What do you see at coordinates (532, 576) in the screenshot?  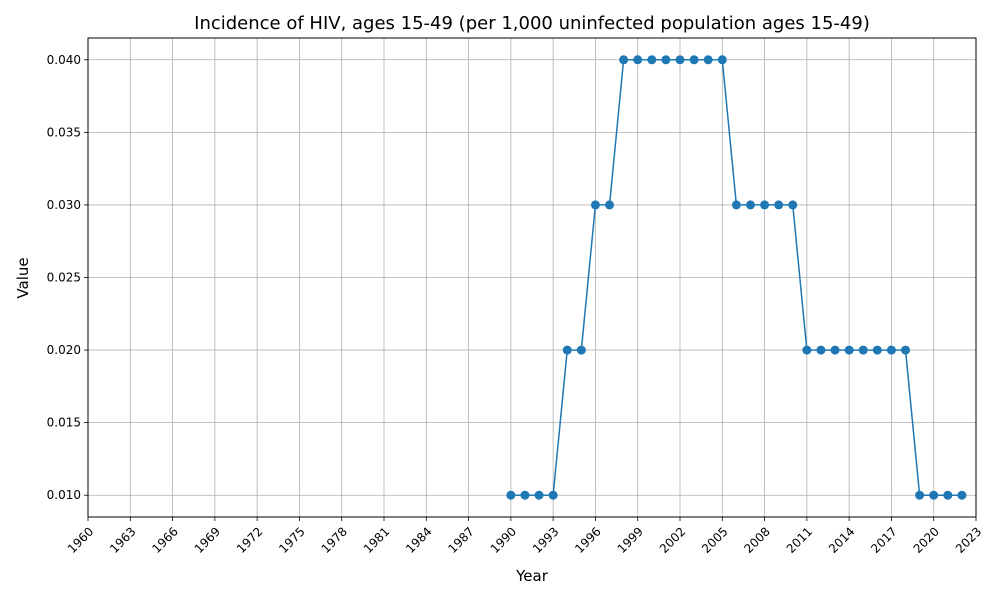 I see `x-axis-title: Year` at bounding box center [532, 576].